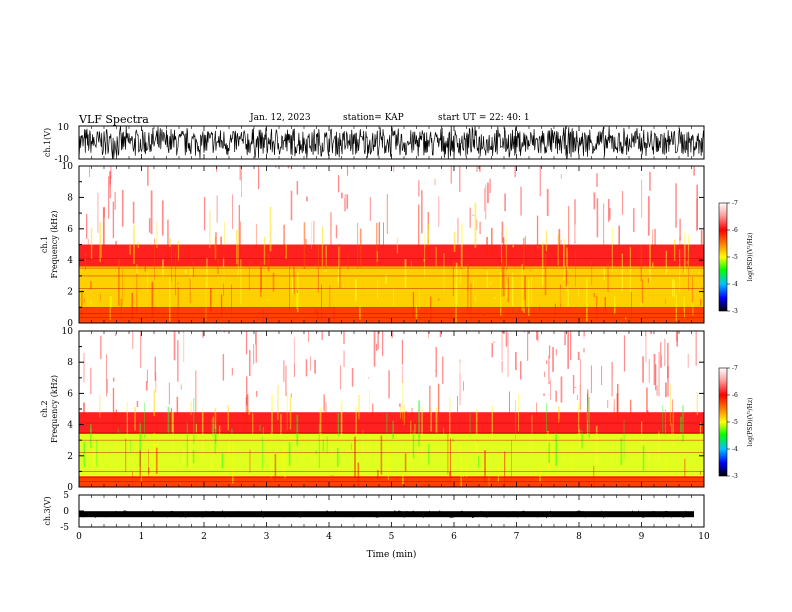  I want to click on figure-title: VLF Spectra, so click(114, 119).